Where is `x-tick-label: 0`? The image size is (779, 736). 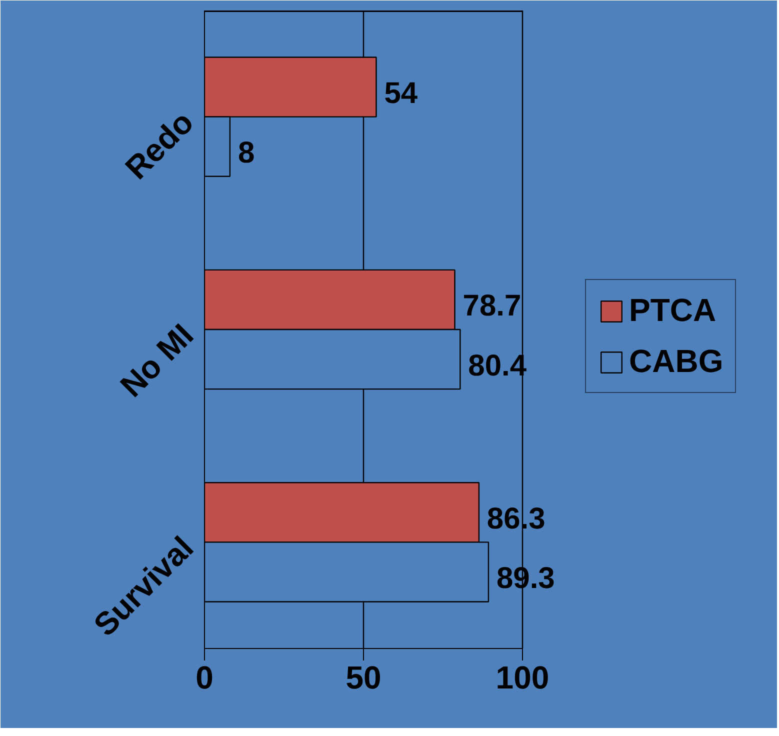 x-tick-label: 0 is located at coordinates (205, 678).